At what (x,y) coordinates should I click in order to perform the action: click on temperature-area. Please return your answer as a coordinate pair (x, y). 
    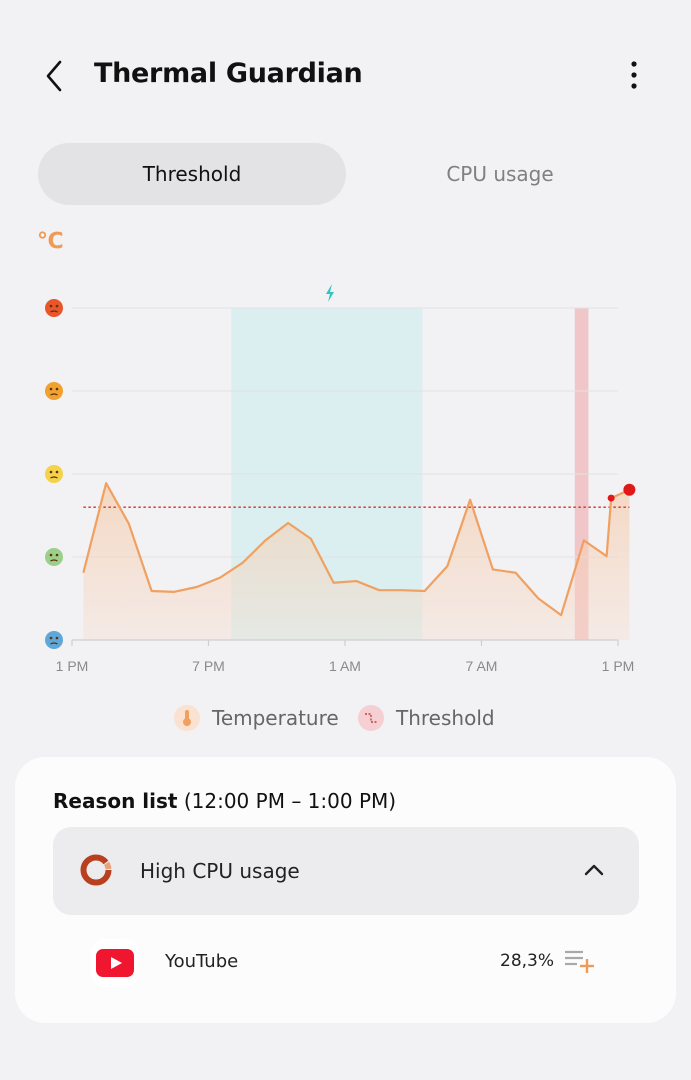
    Looking at the image, I should click on (356, 561).